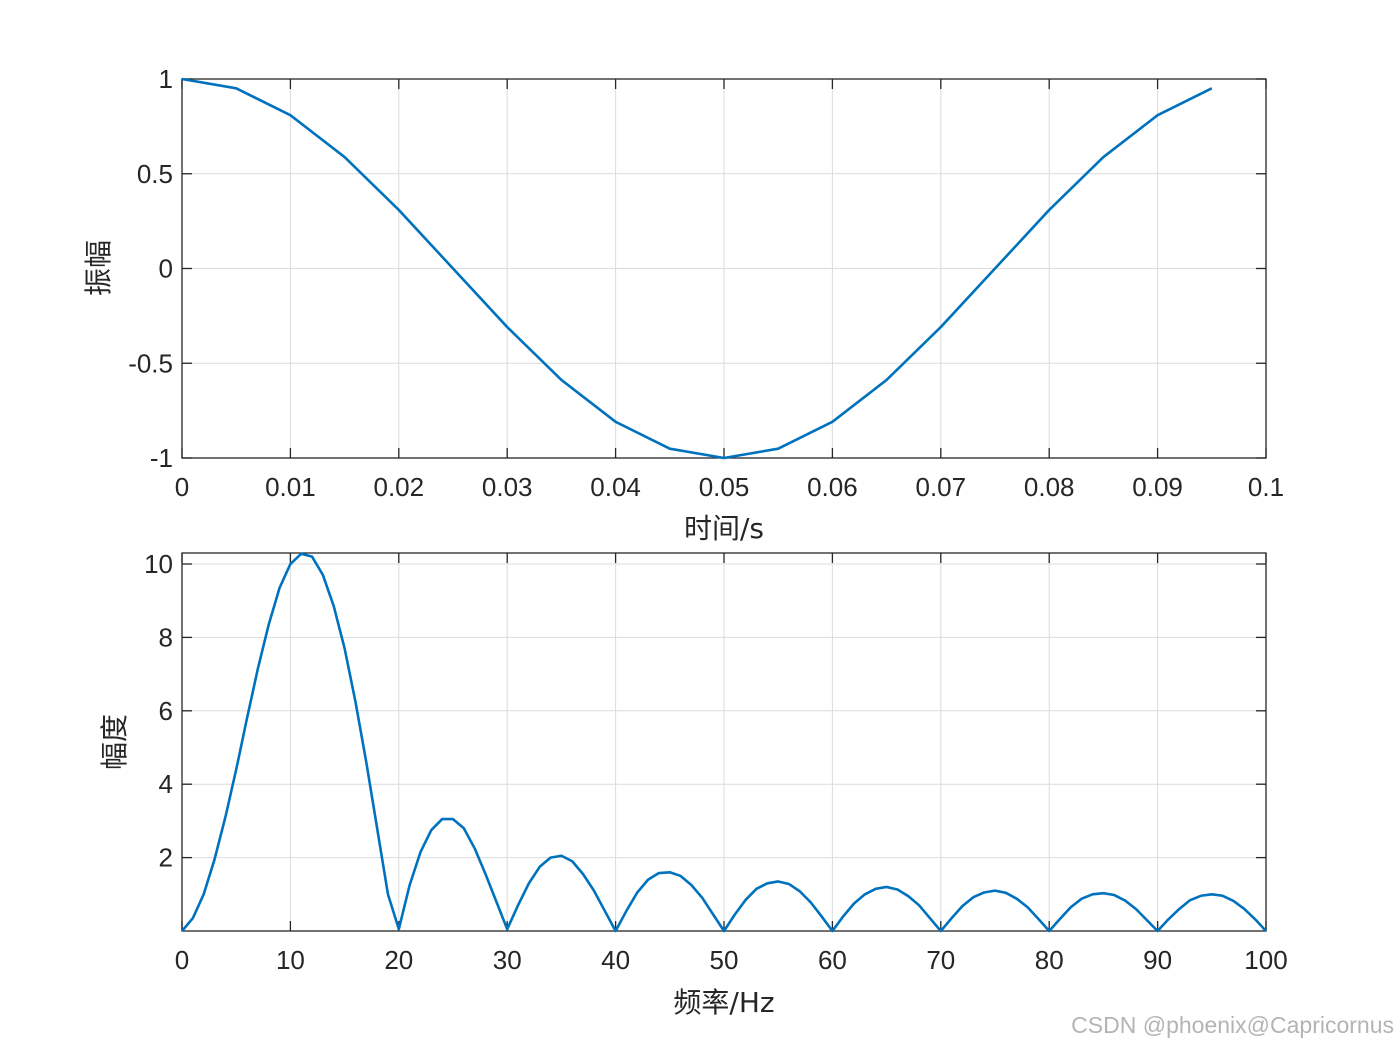  I want to click on y-tick-label: 2, so click(166, 858).